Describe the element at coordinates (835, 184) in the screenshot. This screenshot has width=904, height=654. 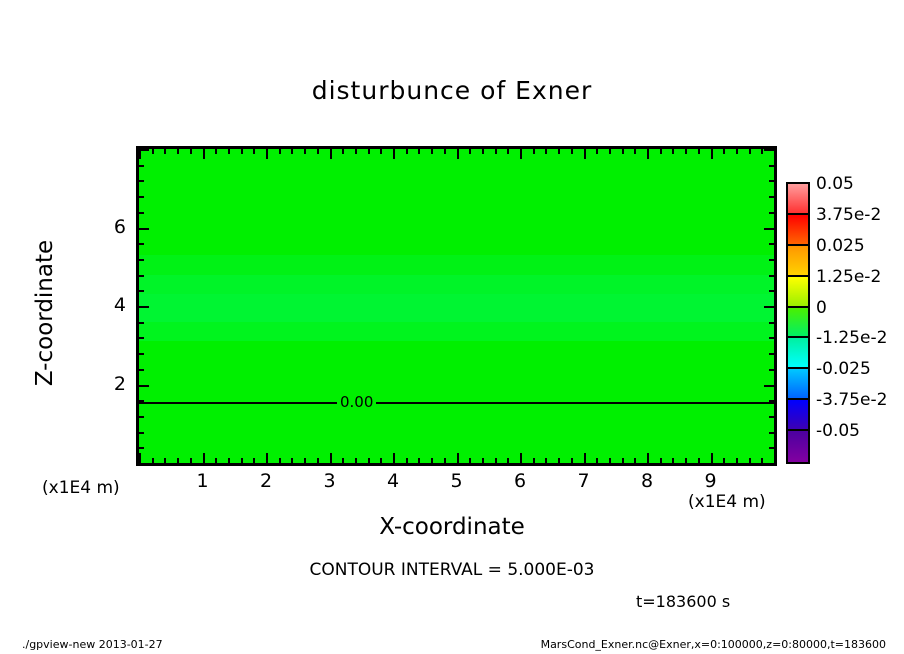
I see `colorbar-label: 0.05` at that location.